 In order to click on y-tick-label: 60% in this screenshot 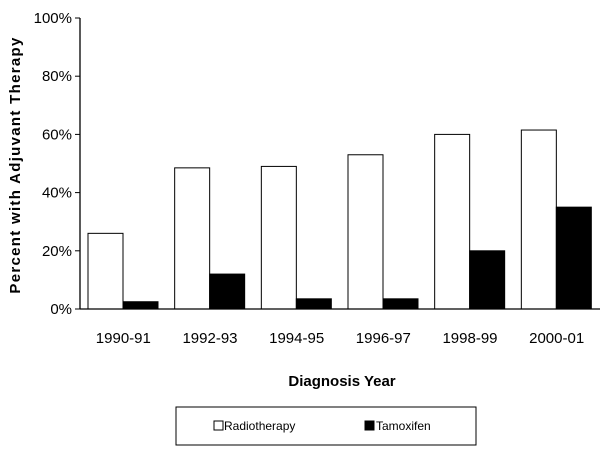, I will do `click(57, 134)`.